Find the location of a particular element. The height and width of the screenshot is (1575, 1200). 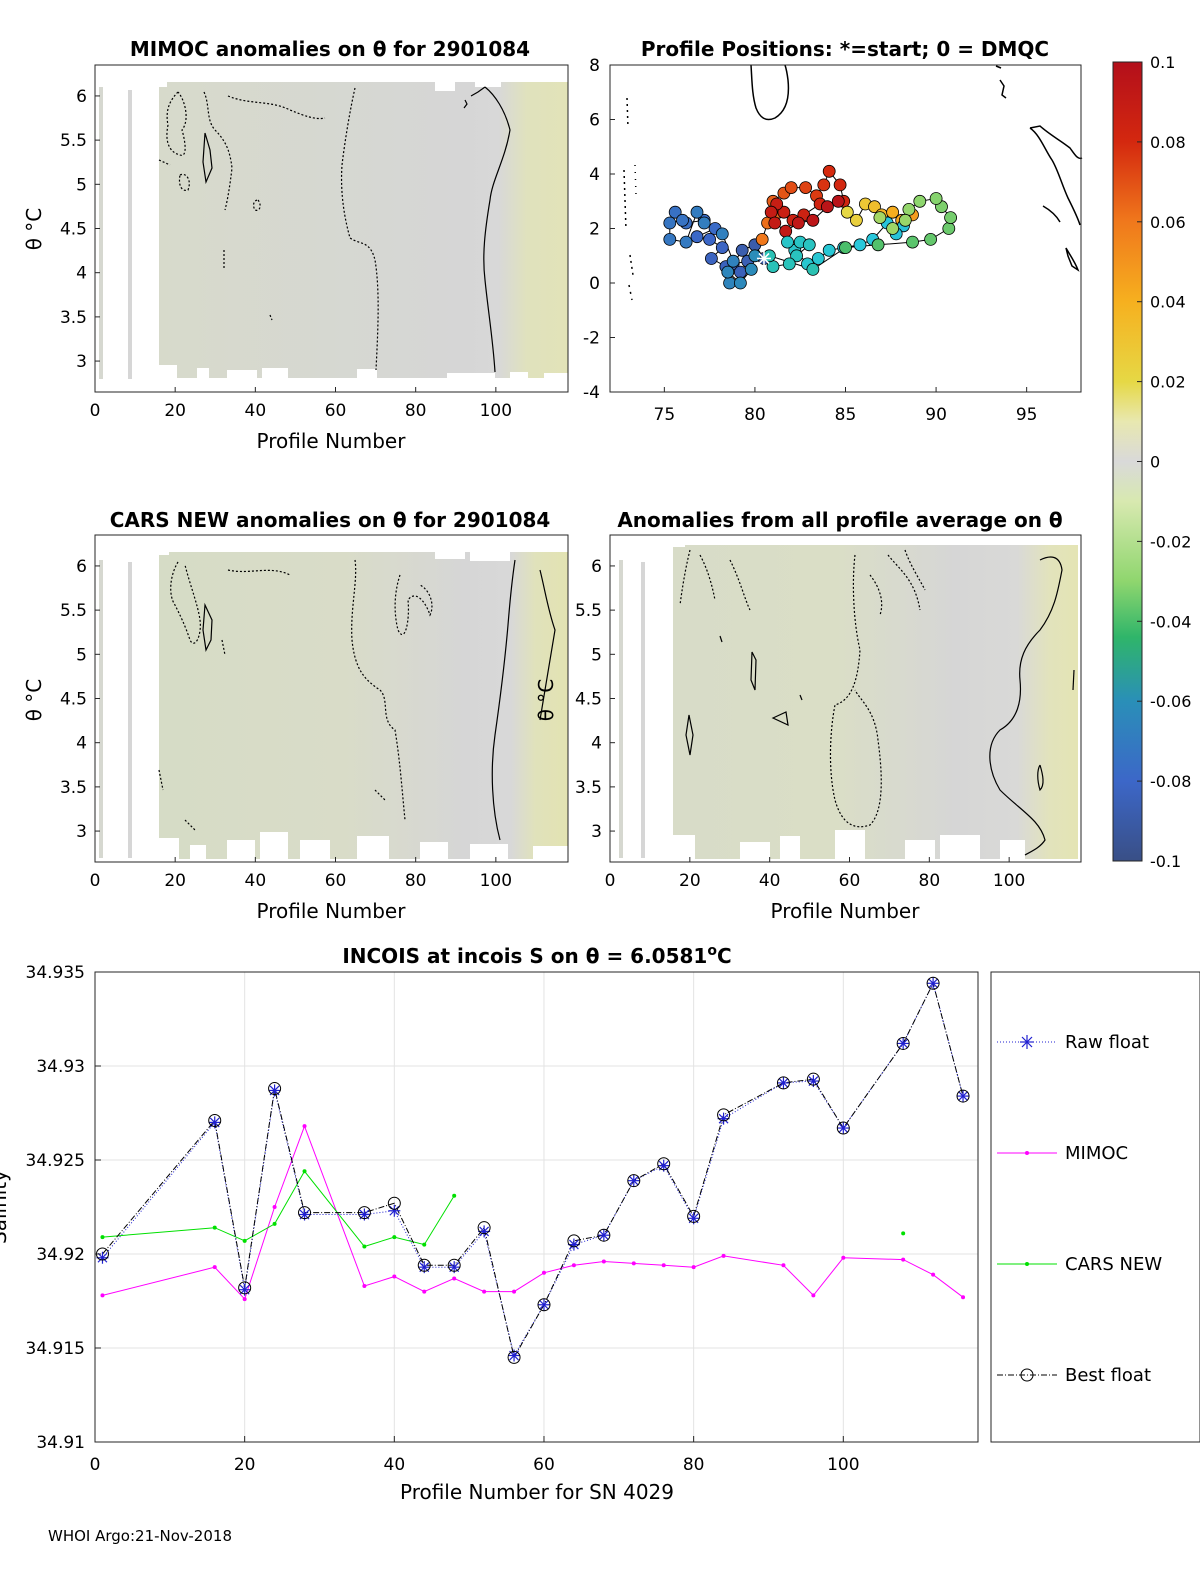

y-tick-label: 3 is located at coordinates (81, 832).